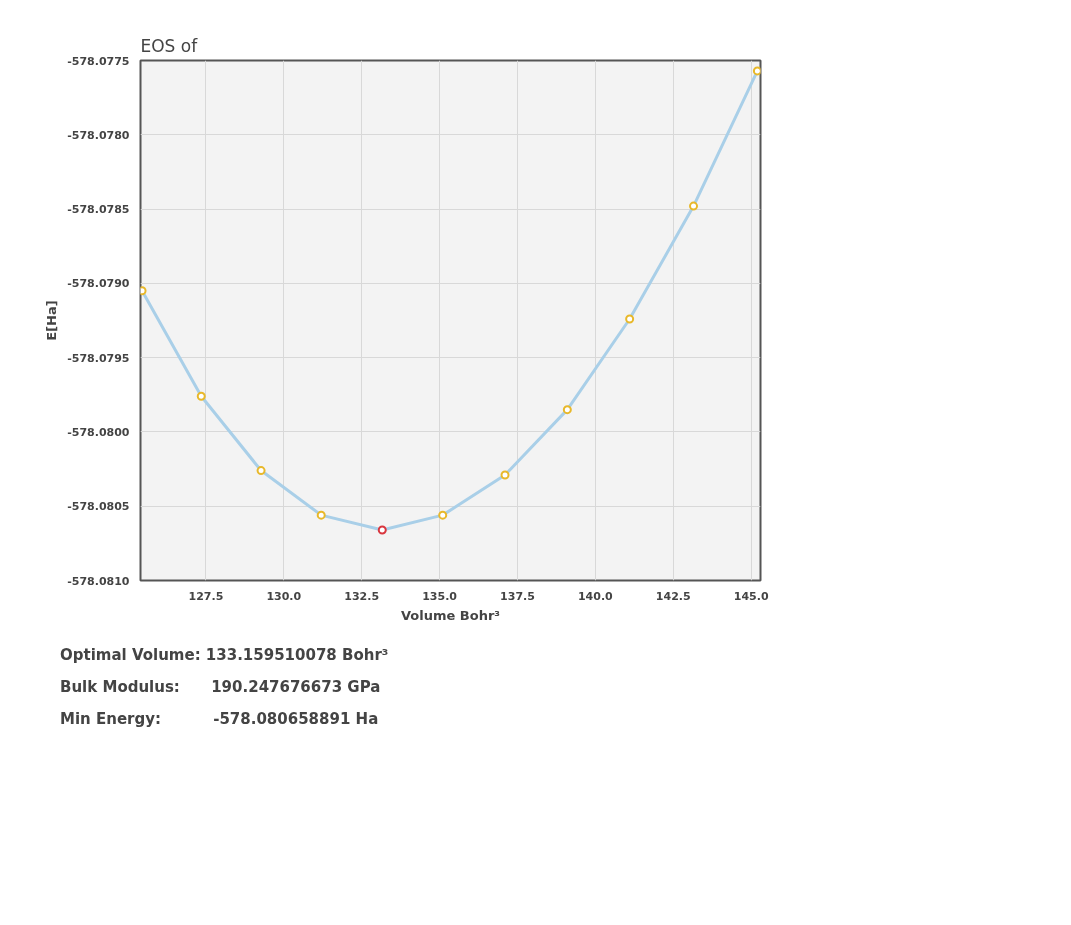 Image resolution: width=1071 pixels, height=925 pixels. Describe the element at coordinates (206, 596) in the screenshot. I see `x-tick-label: 127.5` at that location.